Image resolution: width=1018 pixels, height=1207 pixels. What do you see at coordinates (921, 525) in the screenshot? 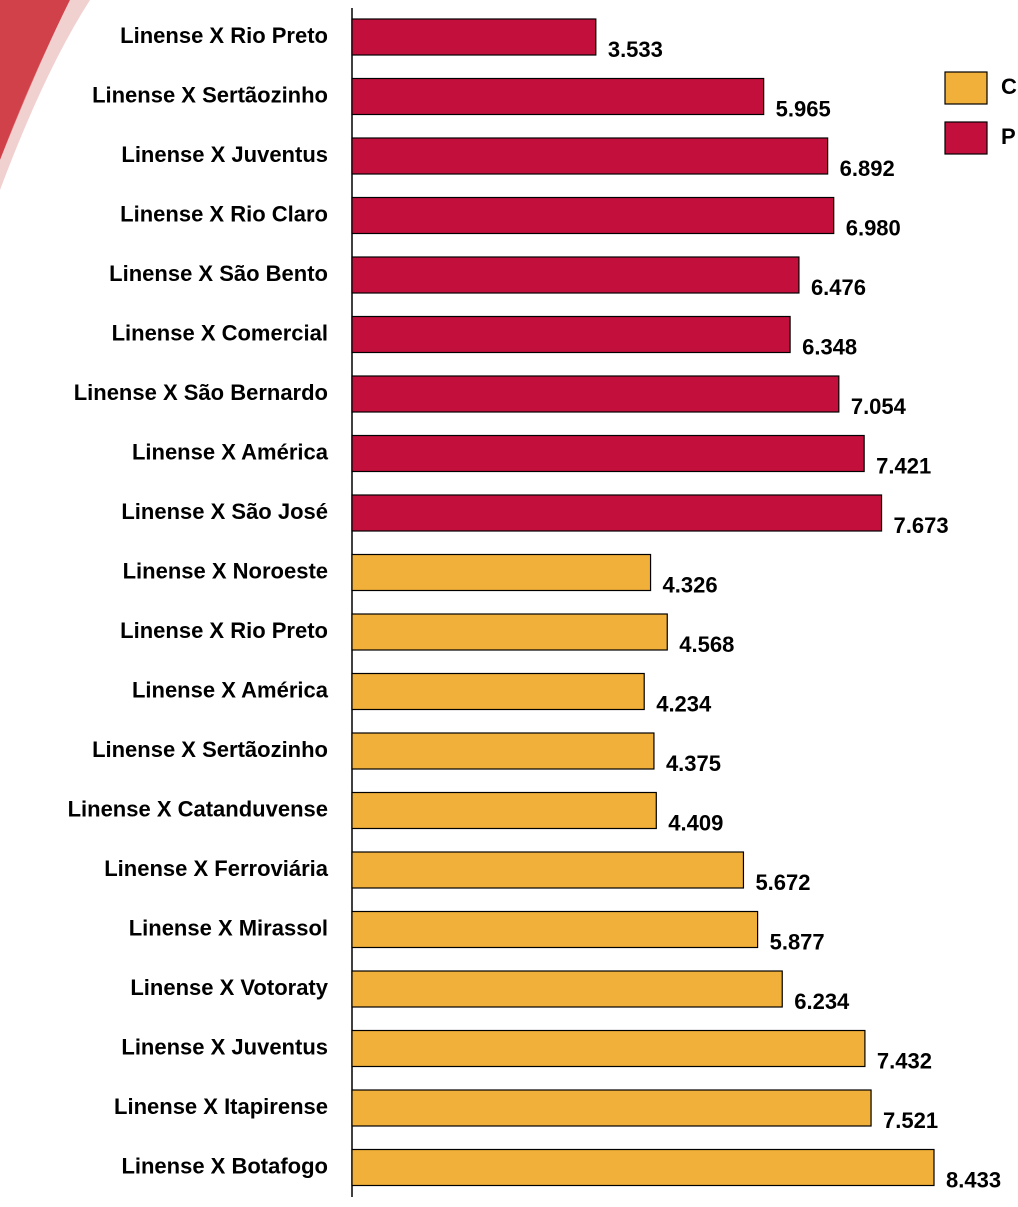
I see `value-label: 7.673` at bounding box center [921, 525].